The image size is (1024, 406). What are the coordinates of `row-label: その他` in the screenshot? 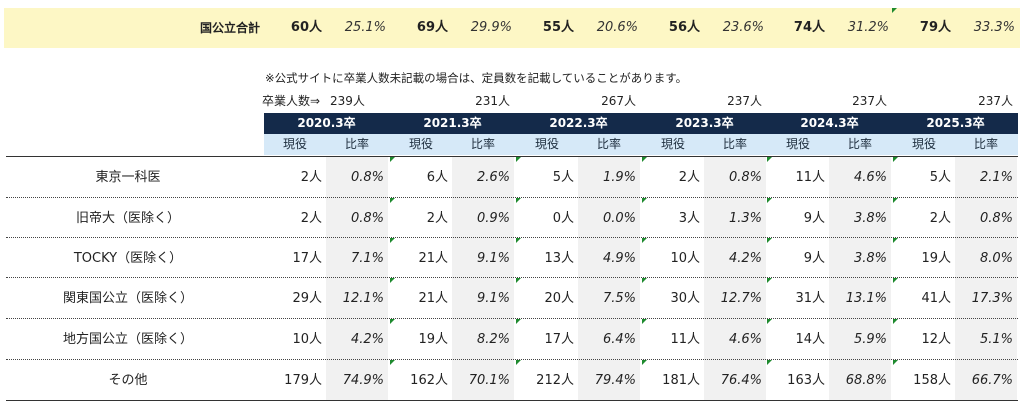 It's located at (128, 380).